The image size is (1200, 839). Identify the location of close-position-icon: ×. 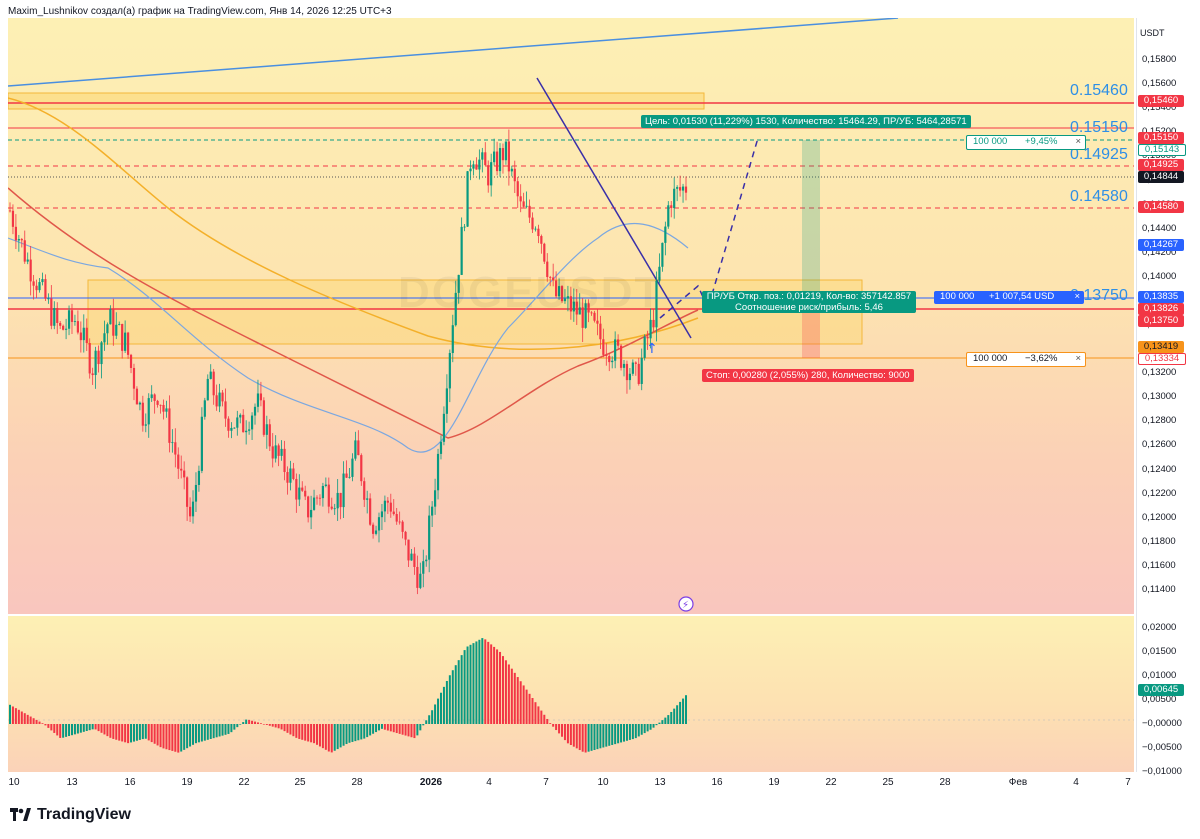
(1077, 296).